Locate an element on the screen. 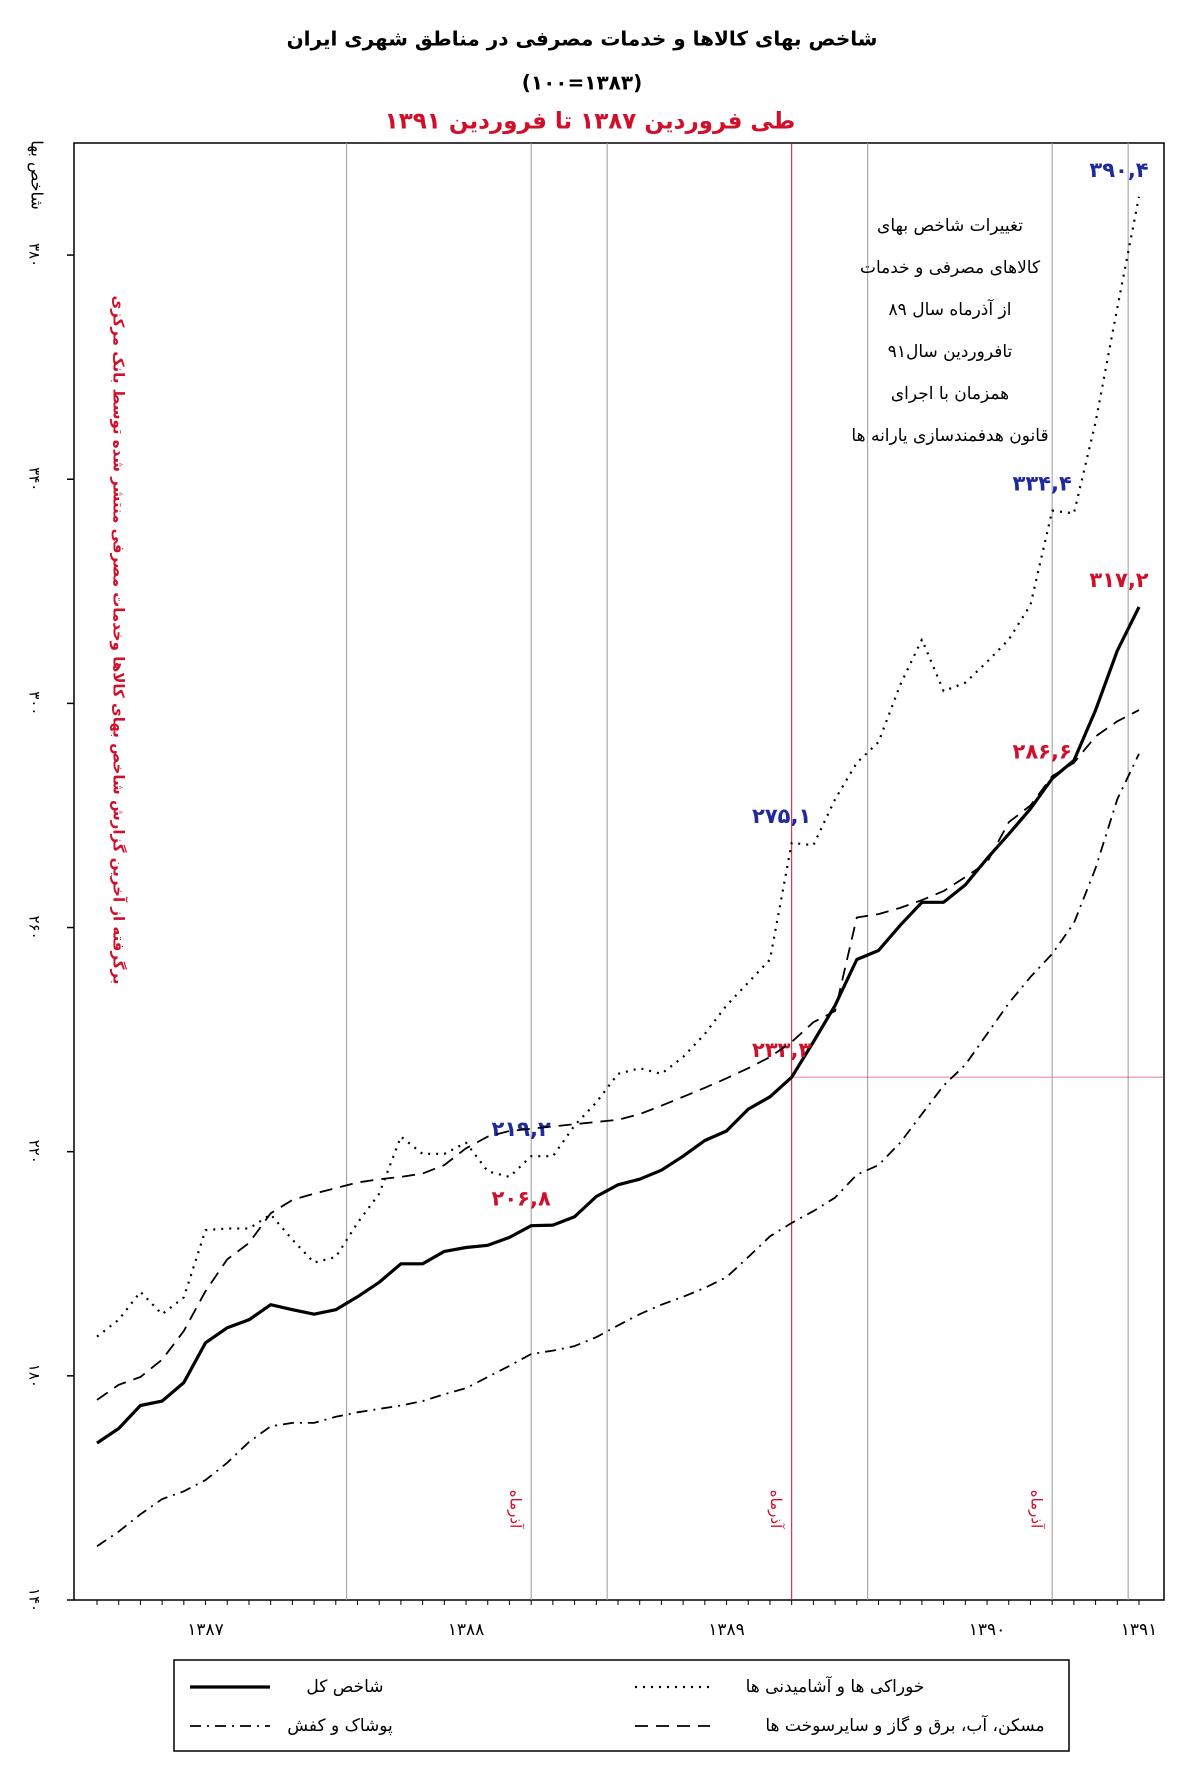 This screenshot has width=1200, height=1792. y-tick-label: ۳۴۰ is located at coordinates (35, 479).